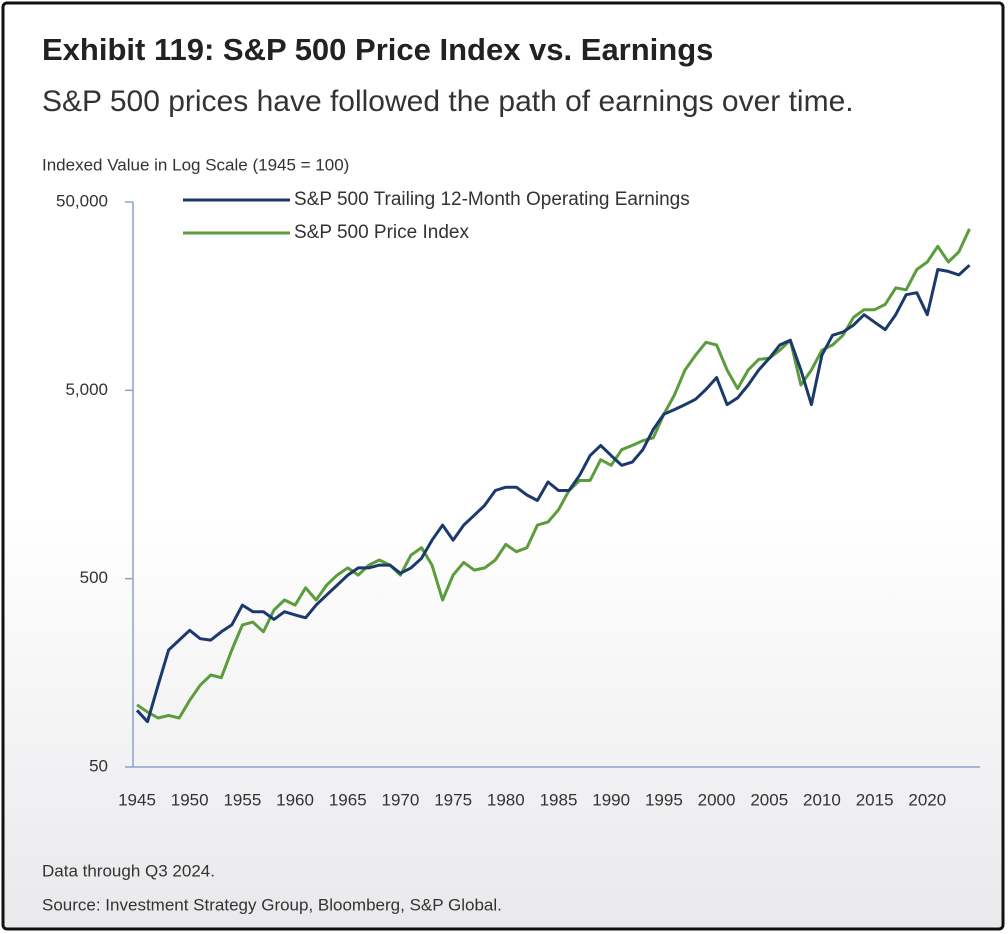 The height and width of the screenshot is (934, 1008). I want to click on x-tick-label: 2020, so click(927, 799).